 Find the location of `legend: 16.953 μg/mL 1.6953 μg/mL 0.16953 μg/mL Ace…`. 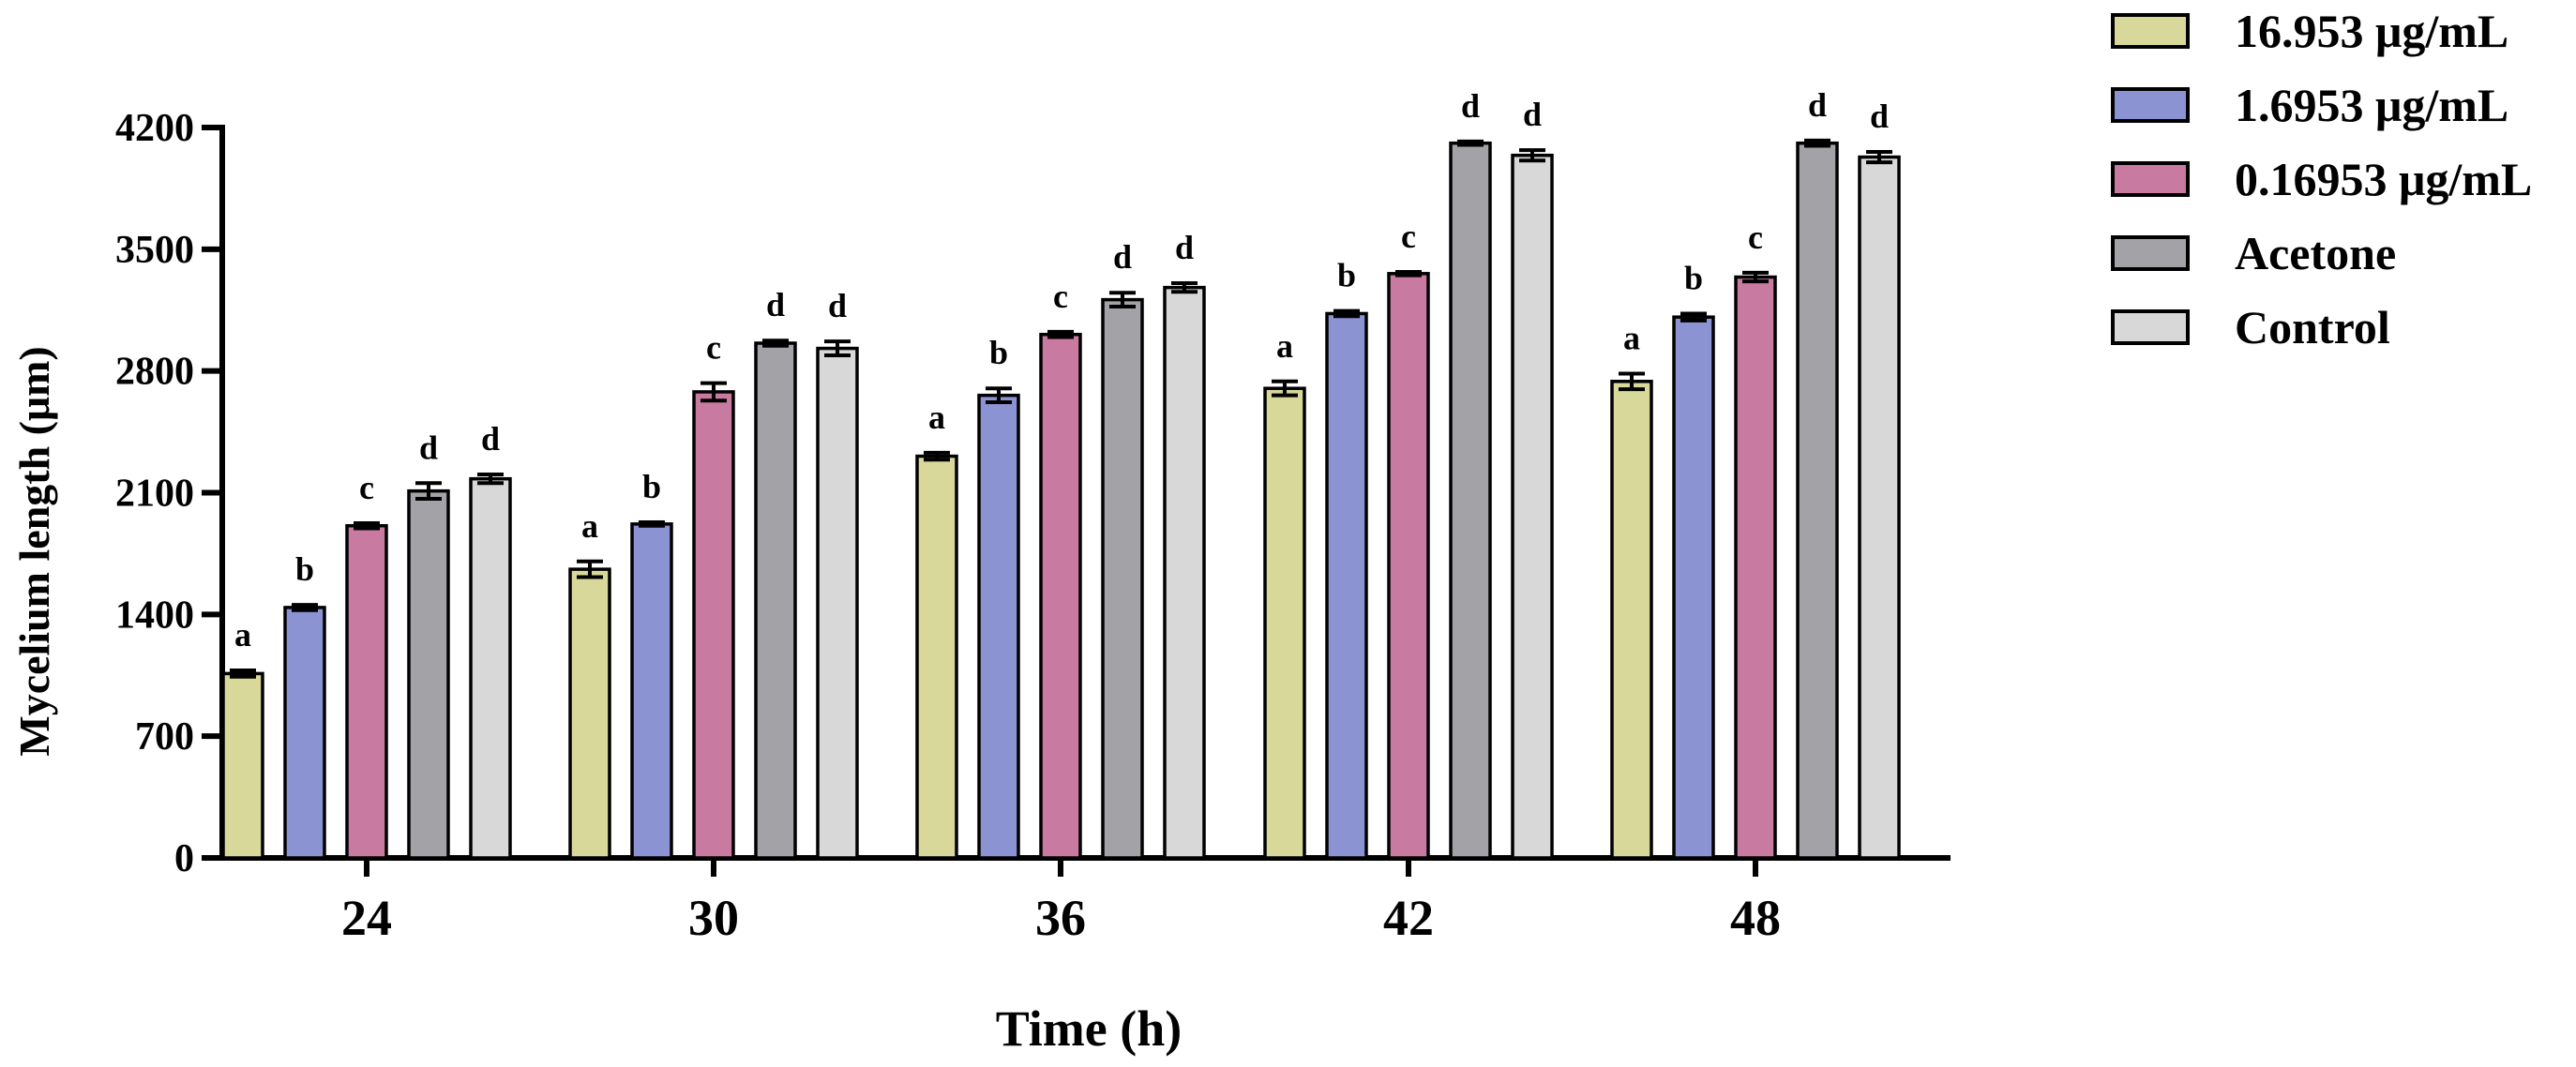

legend: 16.953 μg/mL 1.6953 μg/mL 0.16953 μg/mL Ace… is located at coordinates (2321, 179).